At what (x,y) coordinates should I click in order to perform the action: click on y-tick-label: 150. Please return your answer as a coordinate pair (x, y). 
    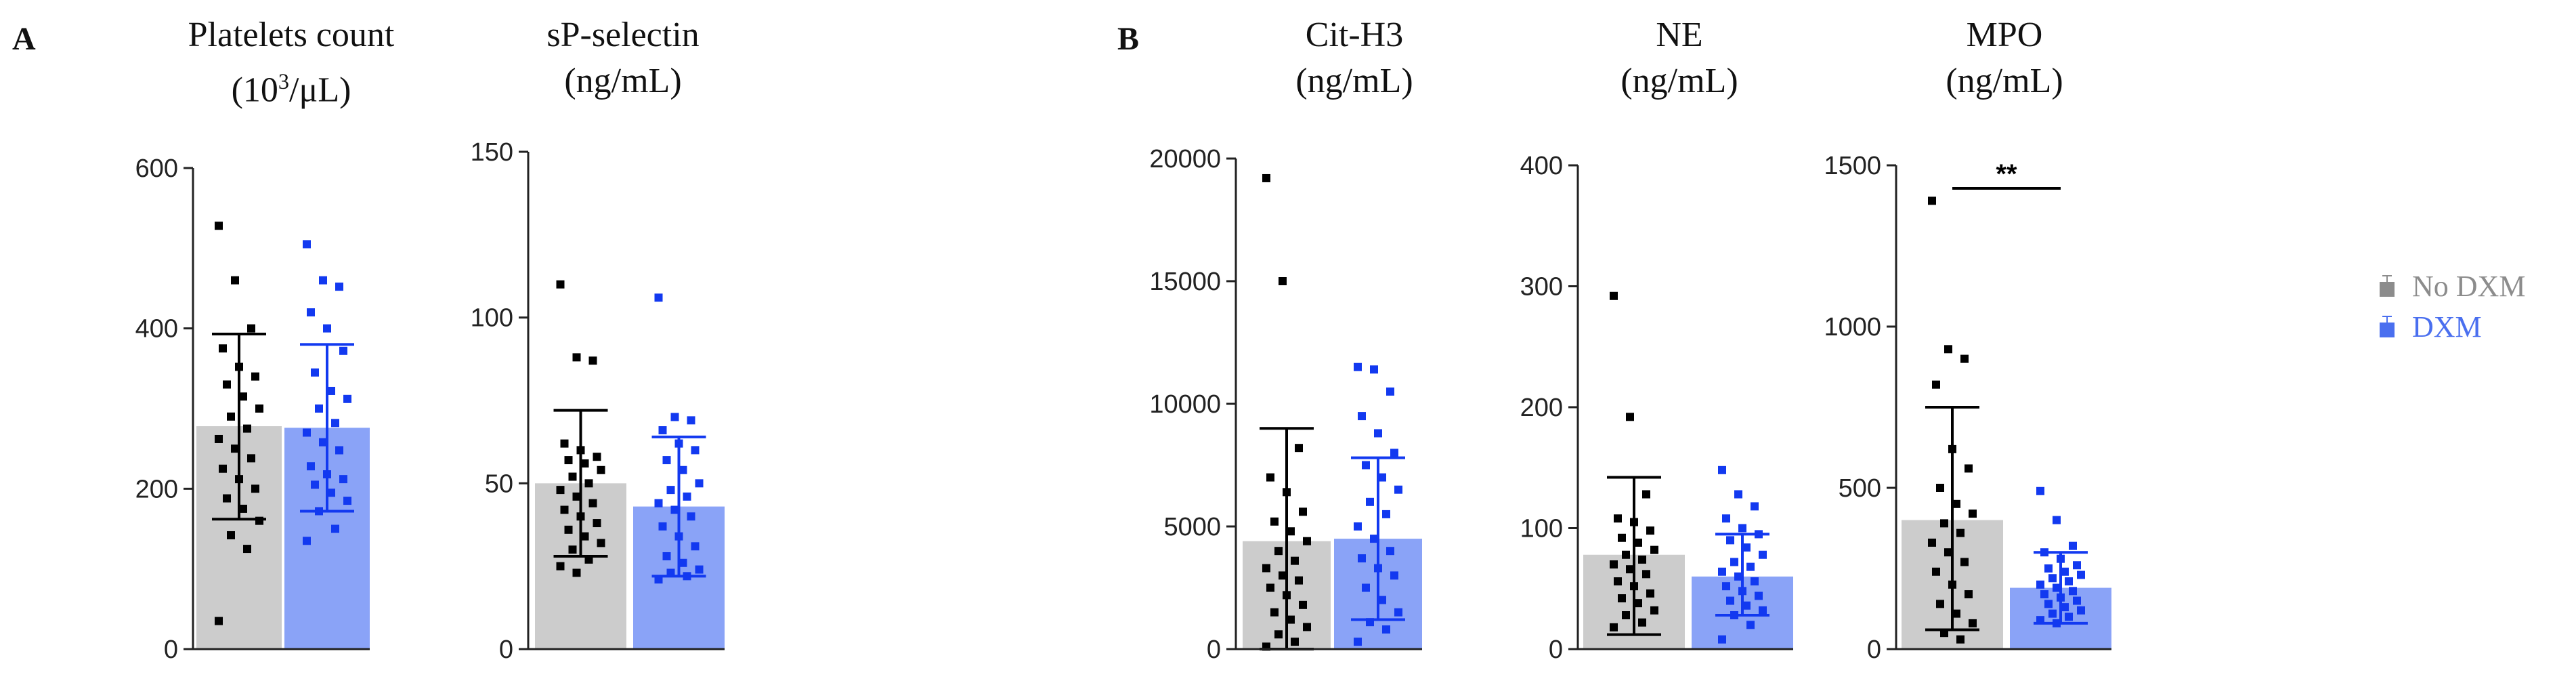
    Looking at the image, I should click on (492, 152).